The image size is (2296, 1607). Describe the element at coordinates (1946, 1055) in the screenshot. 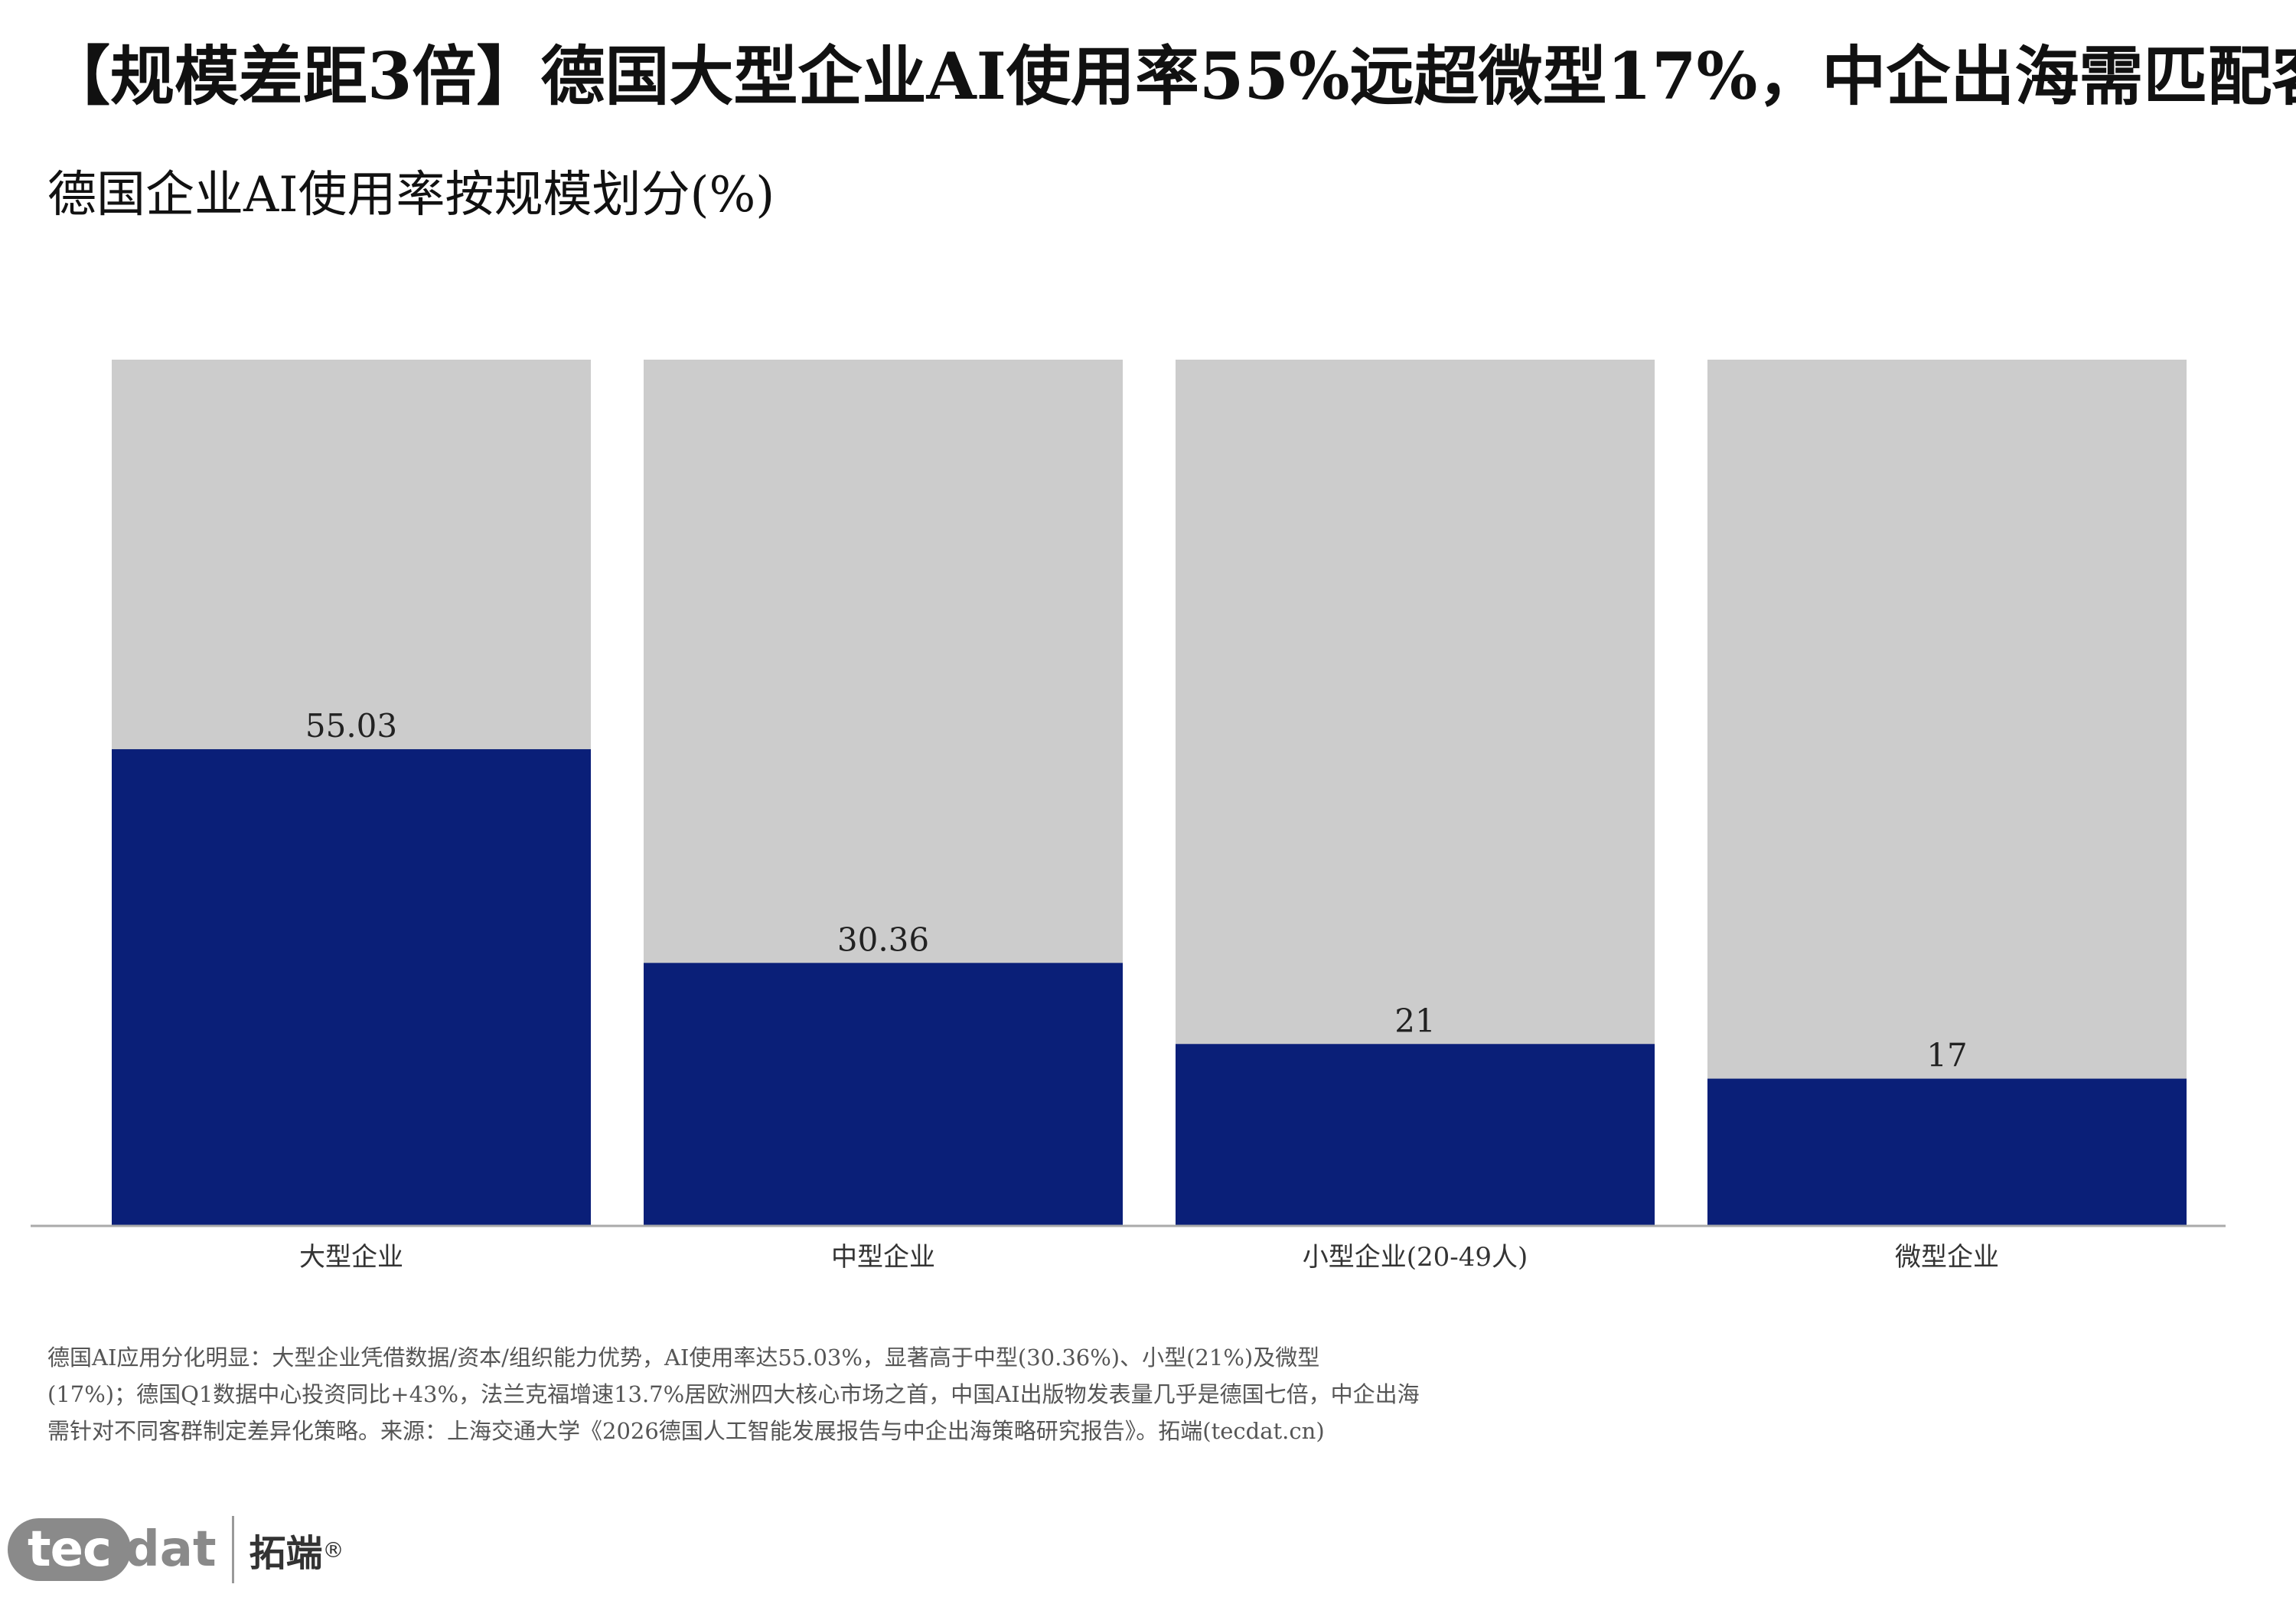

I see `data-label: 17` at that location.